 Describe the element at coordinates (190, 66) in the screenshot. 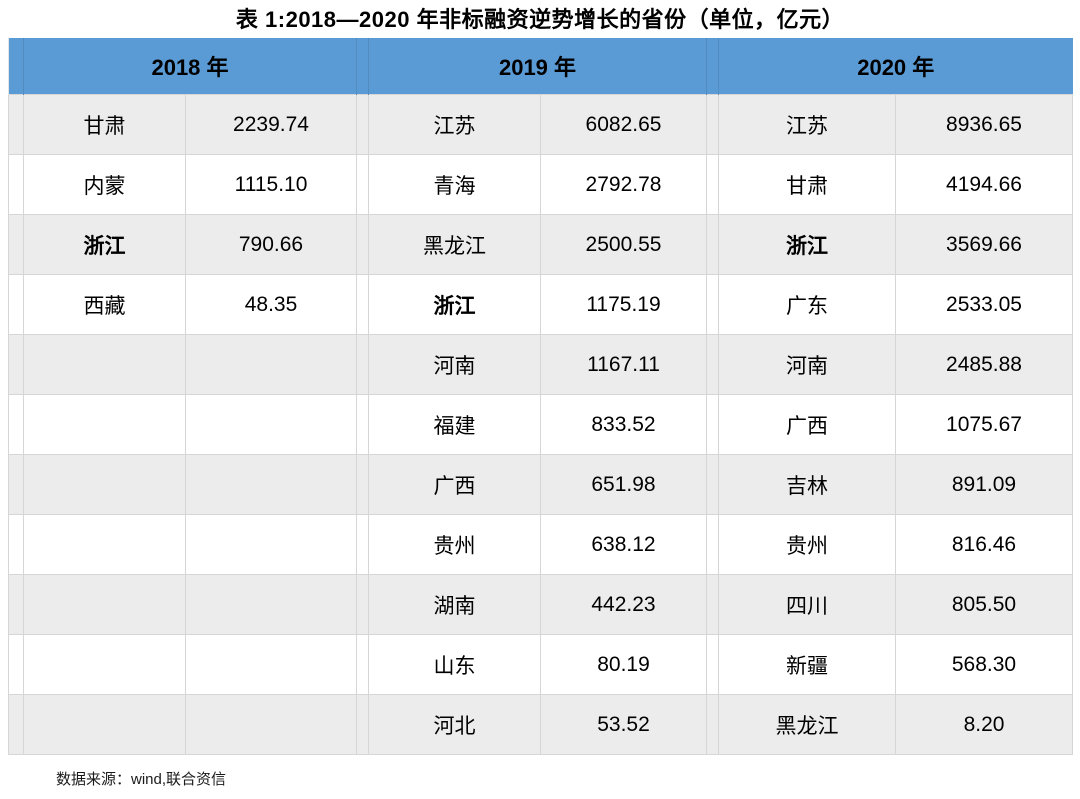

I see `year-header-2018: 2018 年` at that location.